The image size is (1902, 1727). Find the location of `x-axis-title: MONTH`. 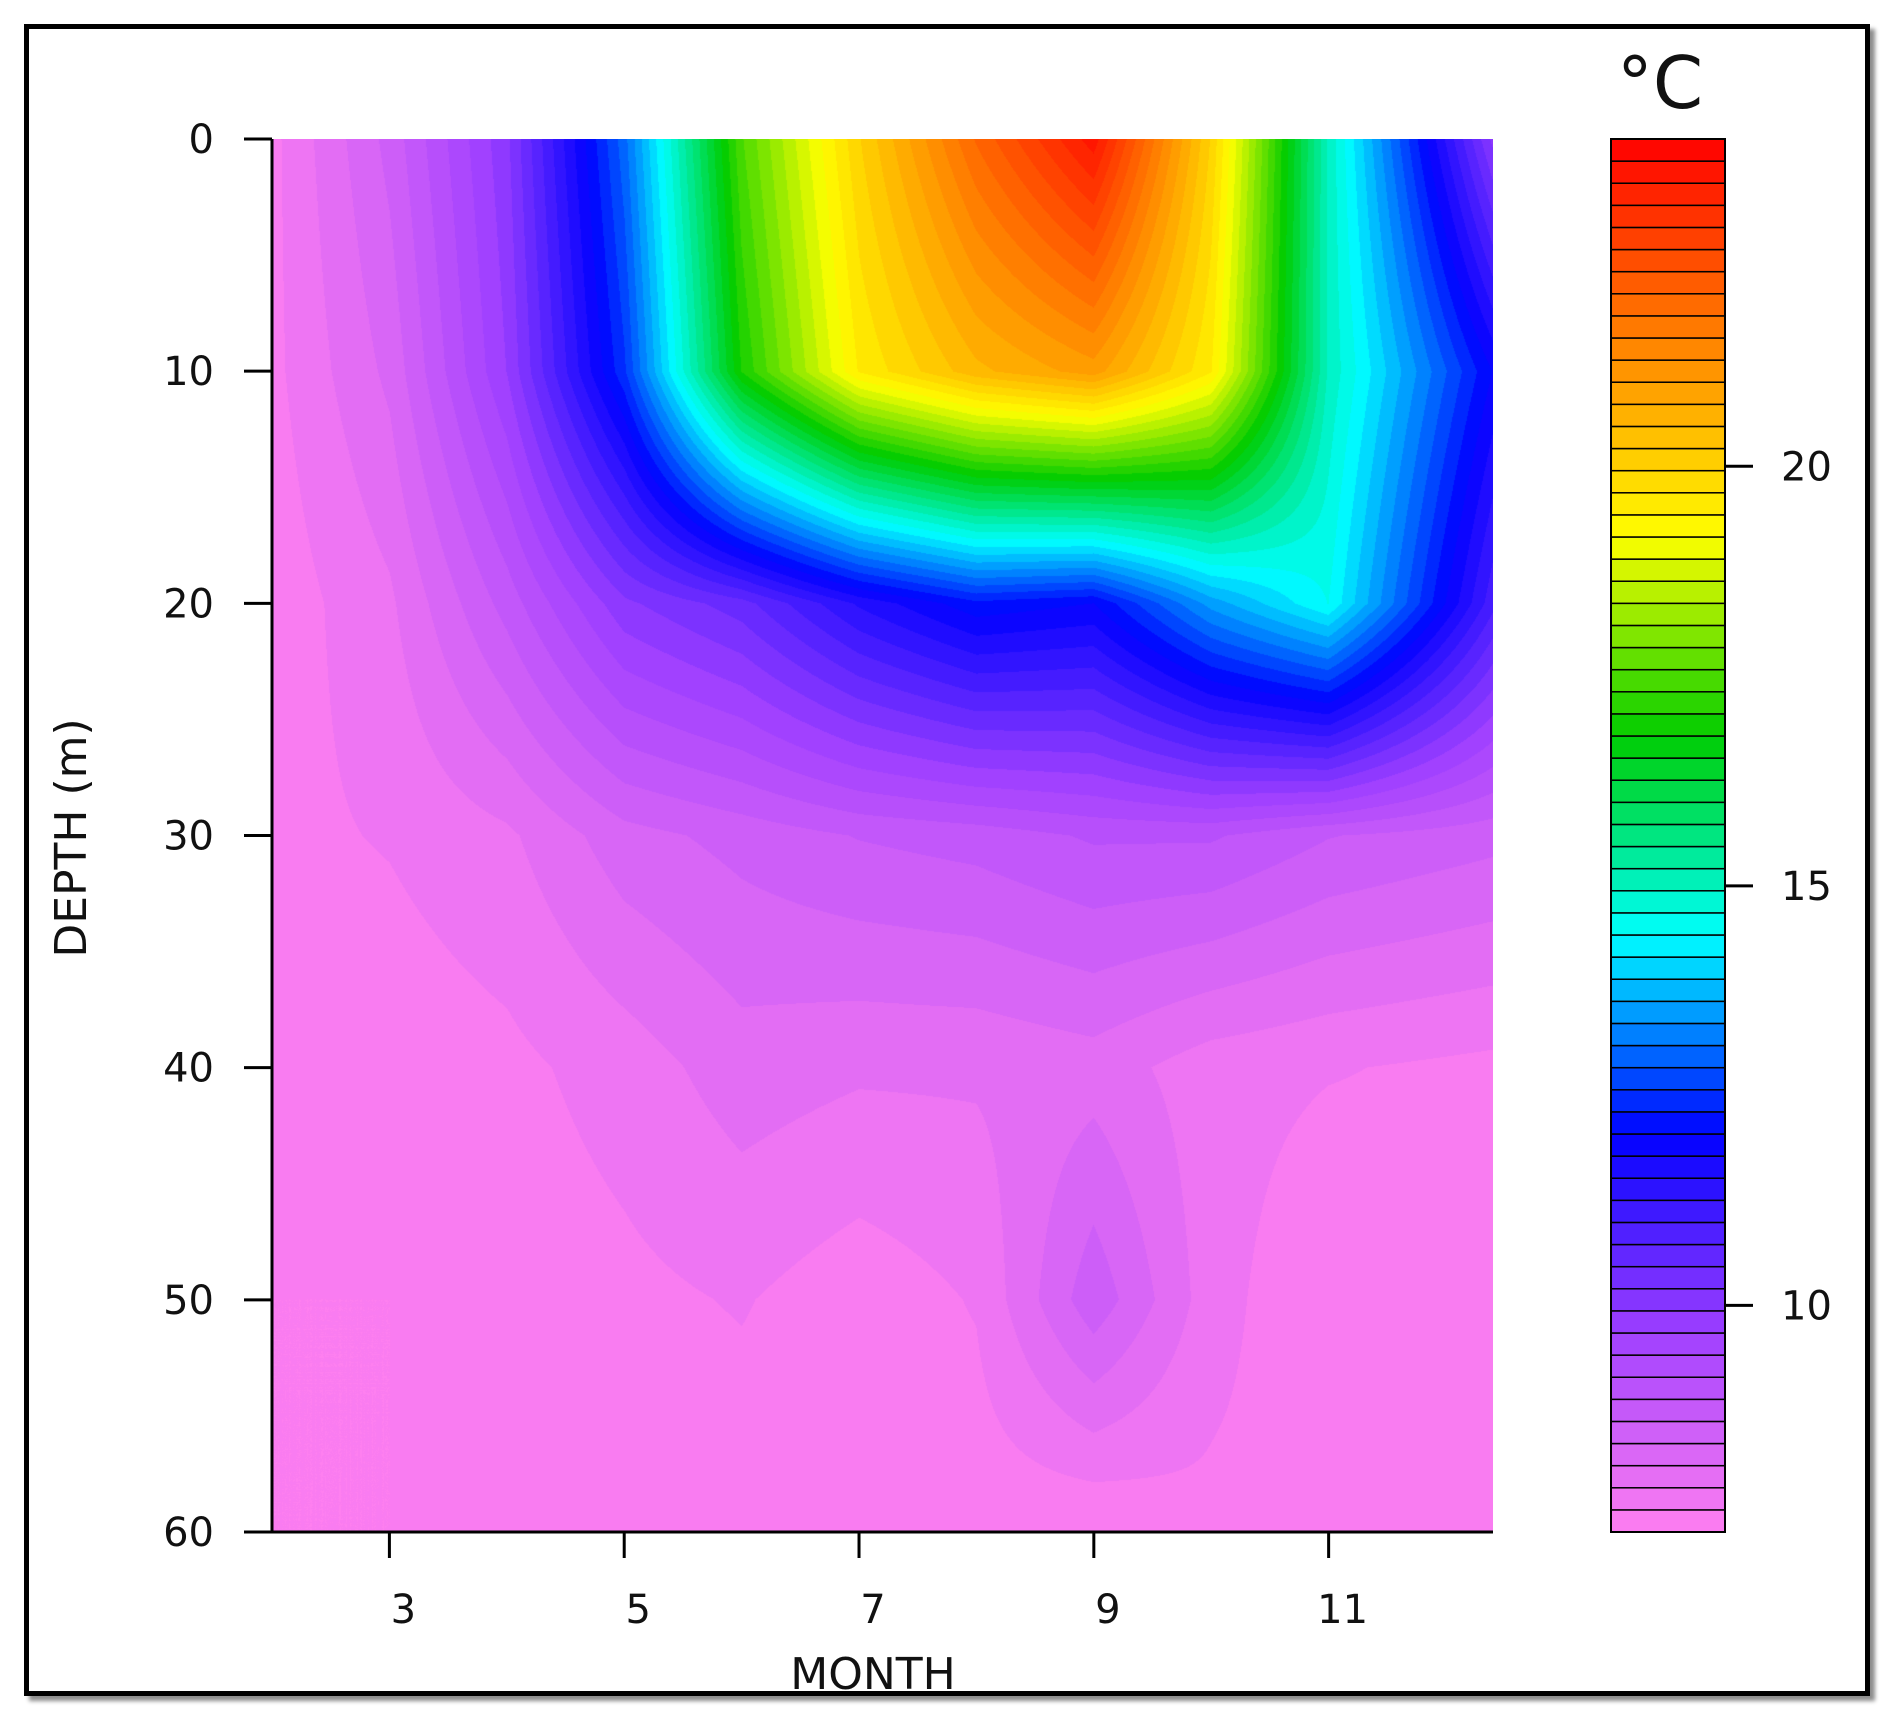

x-axis-title: MONTH is located at coordinates (872, 1674).